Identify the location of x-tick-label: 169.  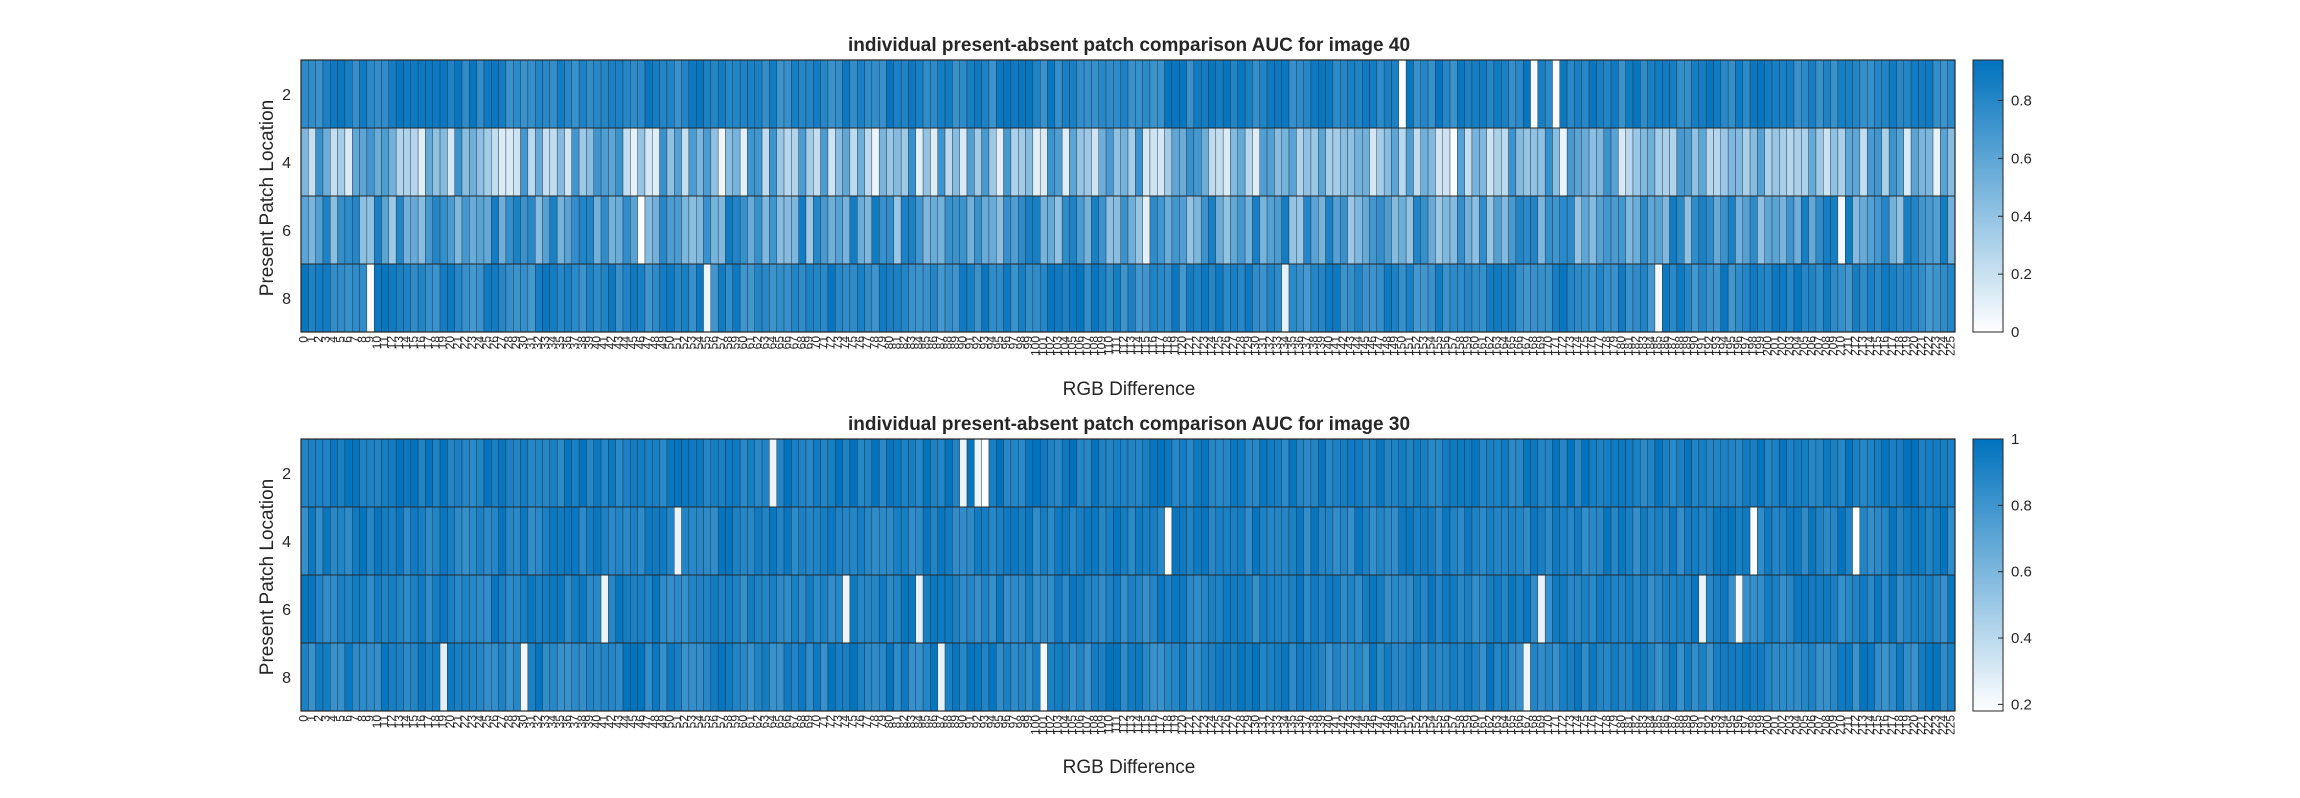
(1541, 725).